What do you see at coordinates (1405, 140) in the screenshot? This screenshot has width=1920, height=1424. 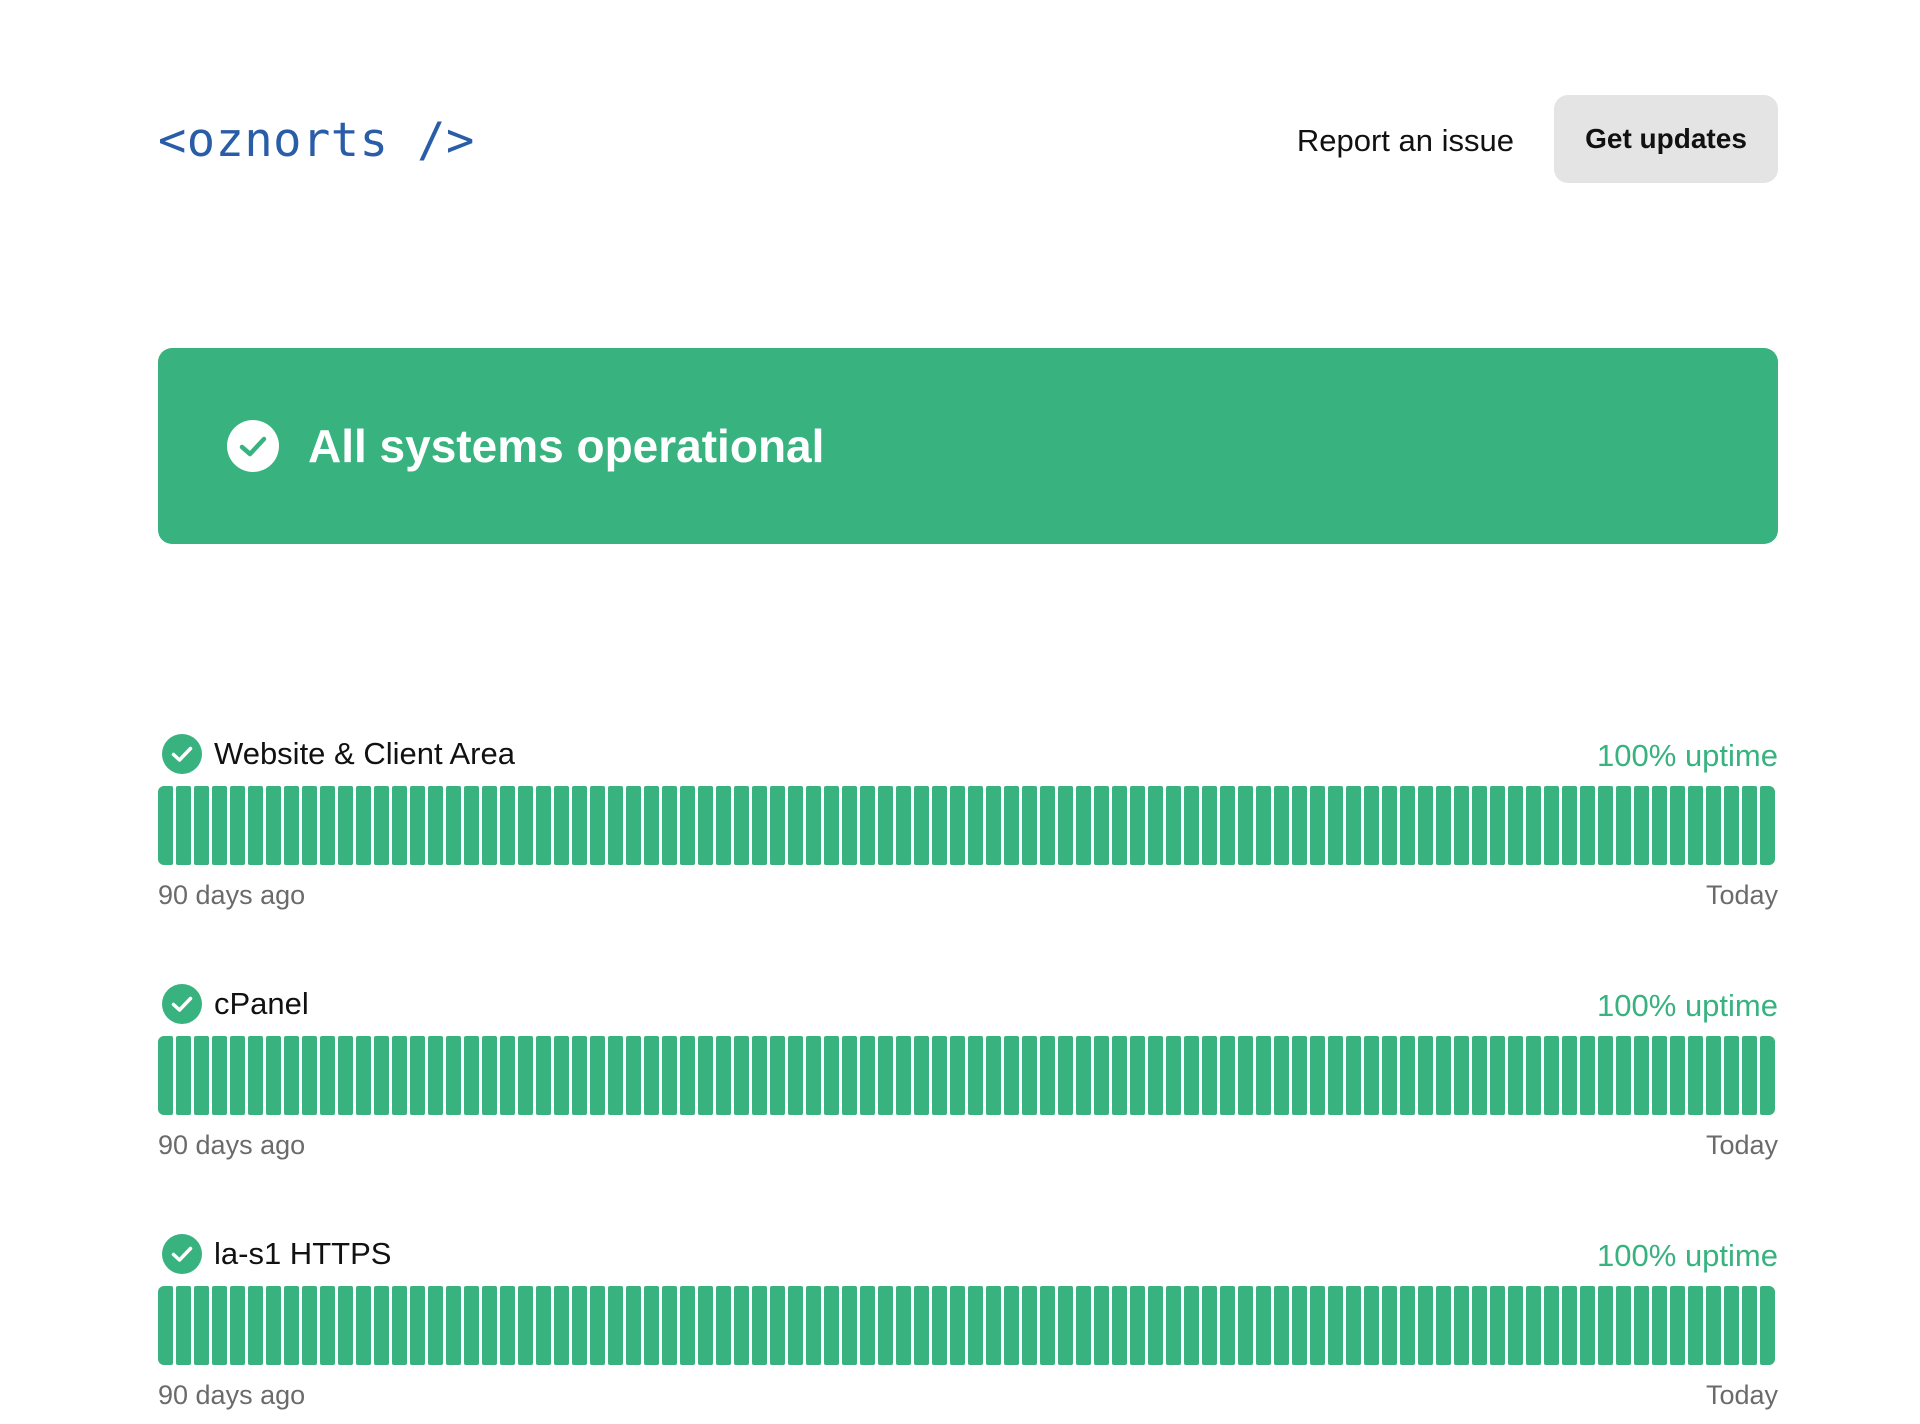 I see `report-issue-link: Report an issue` at bounding box center [1405, 140].